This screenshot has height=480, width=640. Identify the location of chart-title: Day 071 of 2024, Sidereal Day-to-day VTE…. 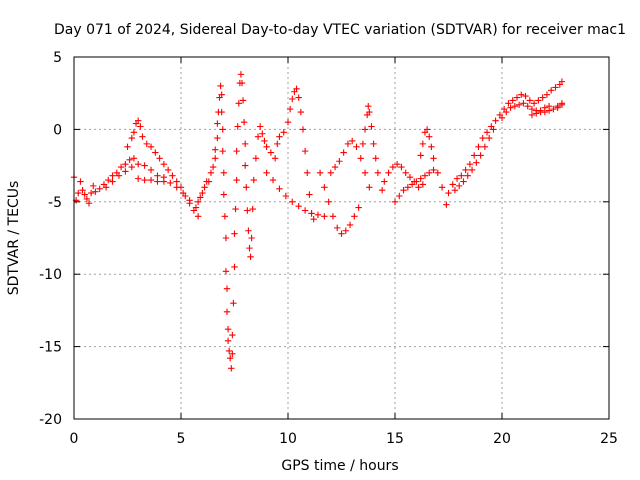
(340, 30).